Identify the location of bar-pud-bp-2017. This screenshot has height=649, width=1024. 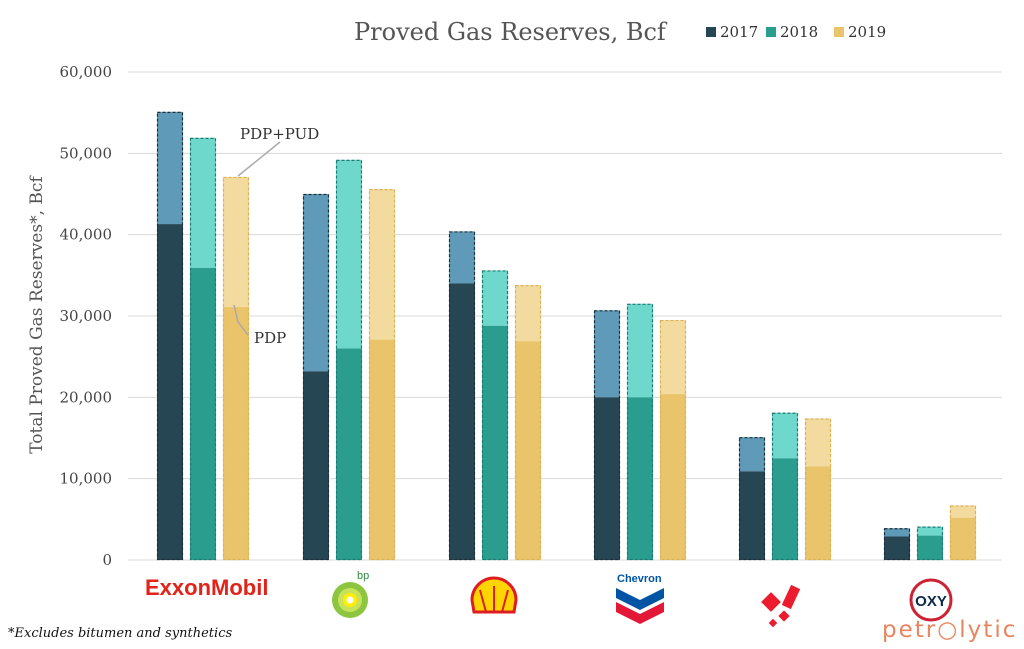
(316, 283).